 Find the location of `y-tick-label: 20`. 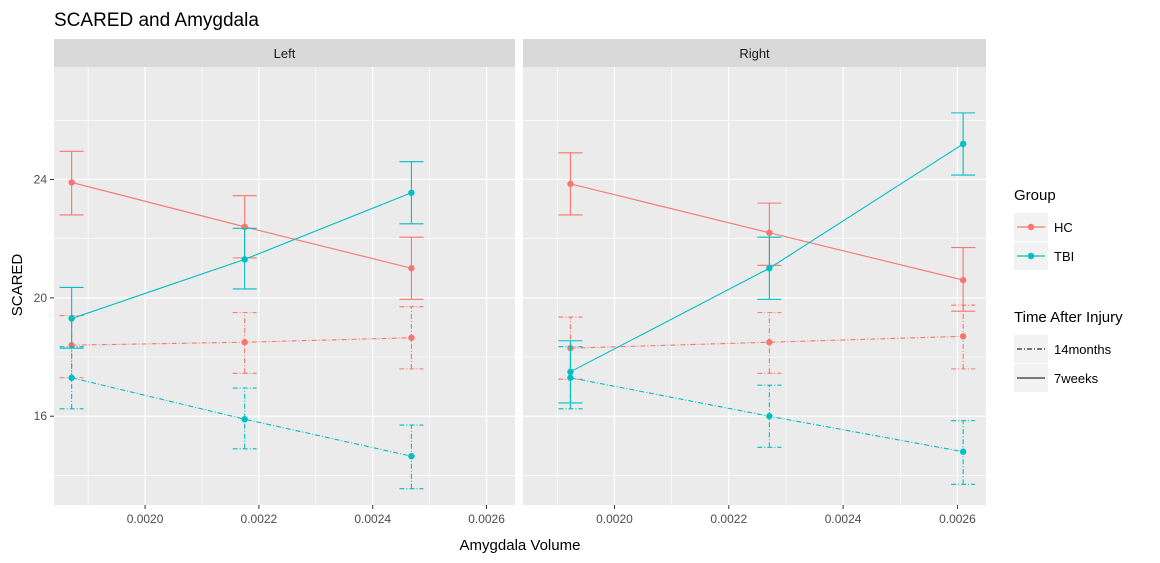

y-tick-label: 20 is located at coordinates (41, 298).